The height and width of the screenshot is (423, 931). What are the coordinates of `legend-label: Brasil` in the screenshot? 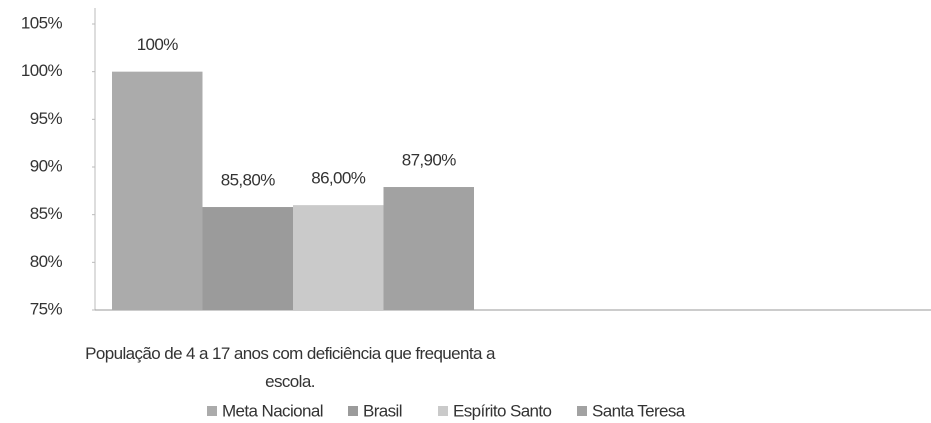 It's located at (382, 410).